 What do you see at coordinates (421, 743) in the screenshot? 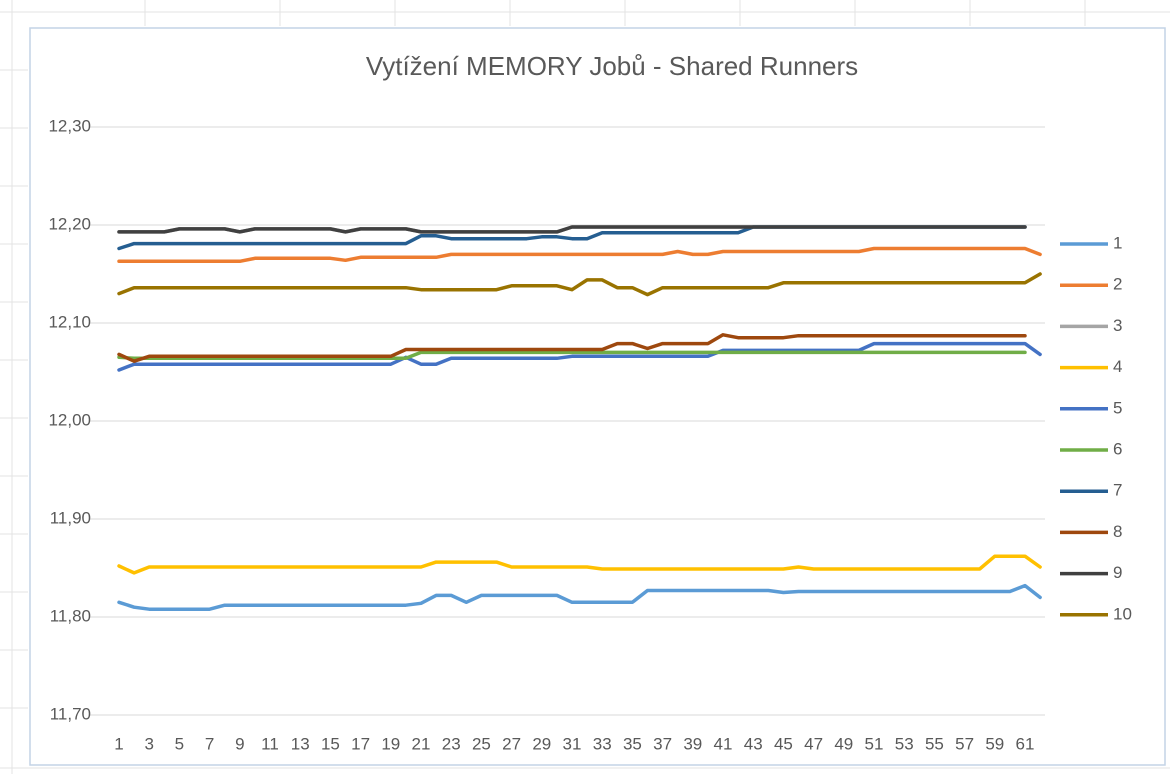
I see `x-tick-label: 21` at bounding box center [421, 743].